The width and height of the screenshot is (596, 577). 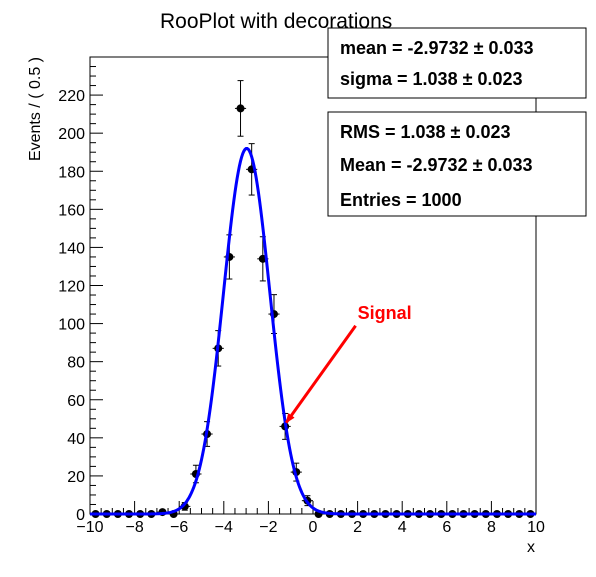 I want to click on y-tick-label: 220, so click(x=71, y=96).